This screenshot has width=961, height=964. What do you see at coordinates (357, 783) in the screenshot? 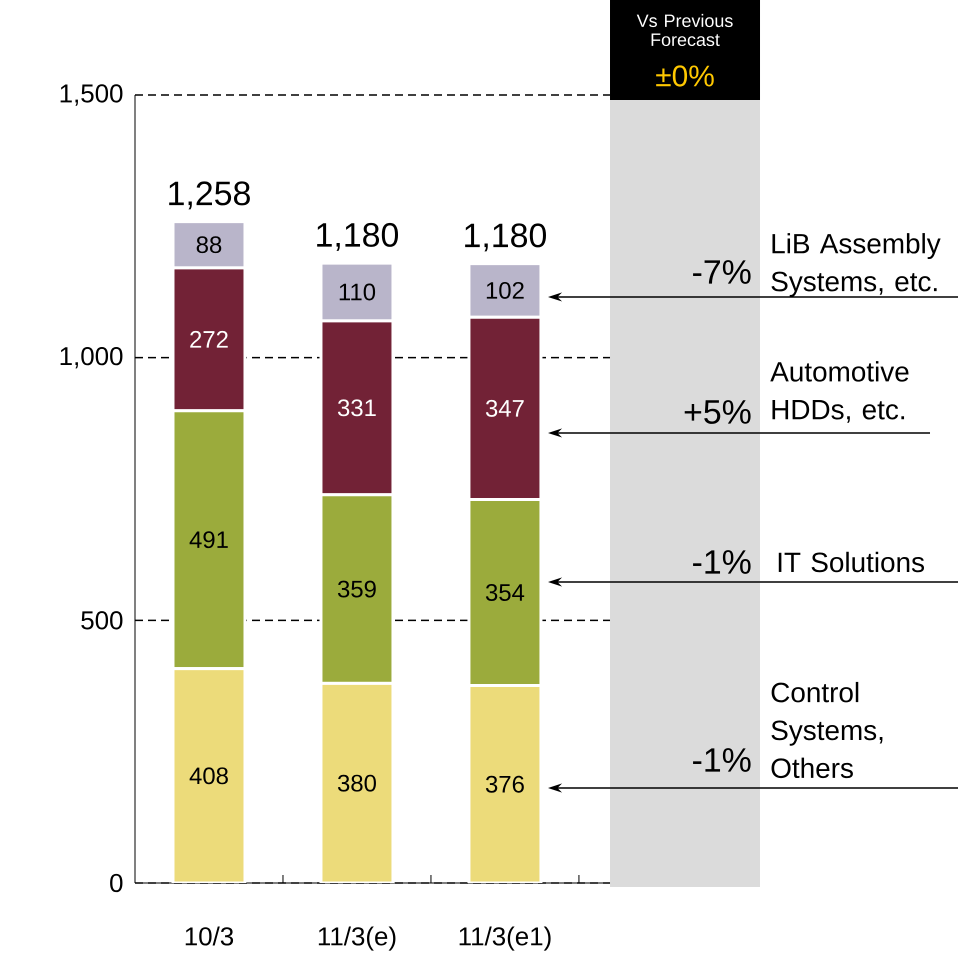
I see `data-label: 380` at bounding box center [357, 783].